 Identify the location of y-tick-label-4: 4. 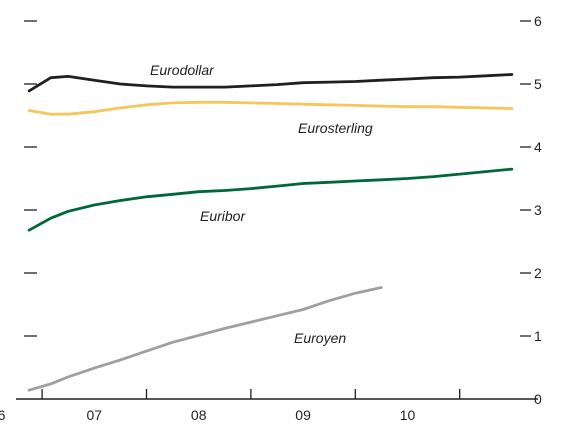
(538, 147).